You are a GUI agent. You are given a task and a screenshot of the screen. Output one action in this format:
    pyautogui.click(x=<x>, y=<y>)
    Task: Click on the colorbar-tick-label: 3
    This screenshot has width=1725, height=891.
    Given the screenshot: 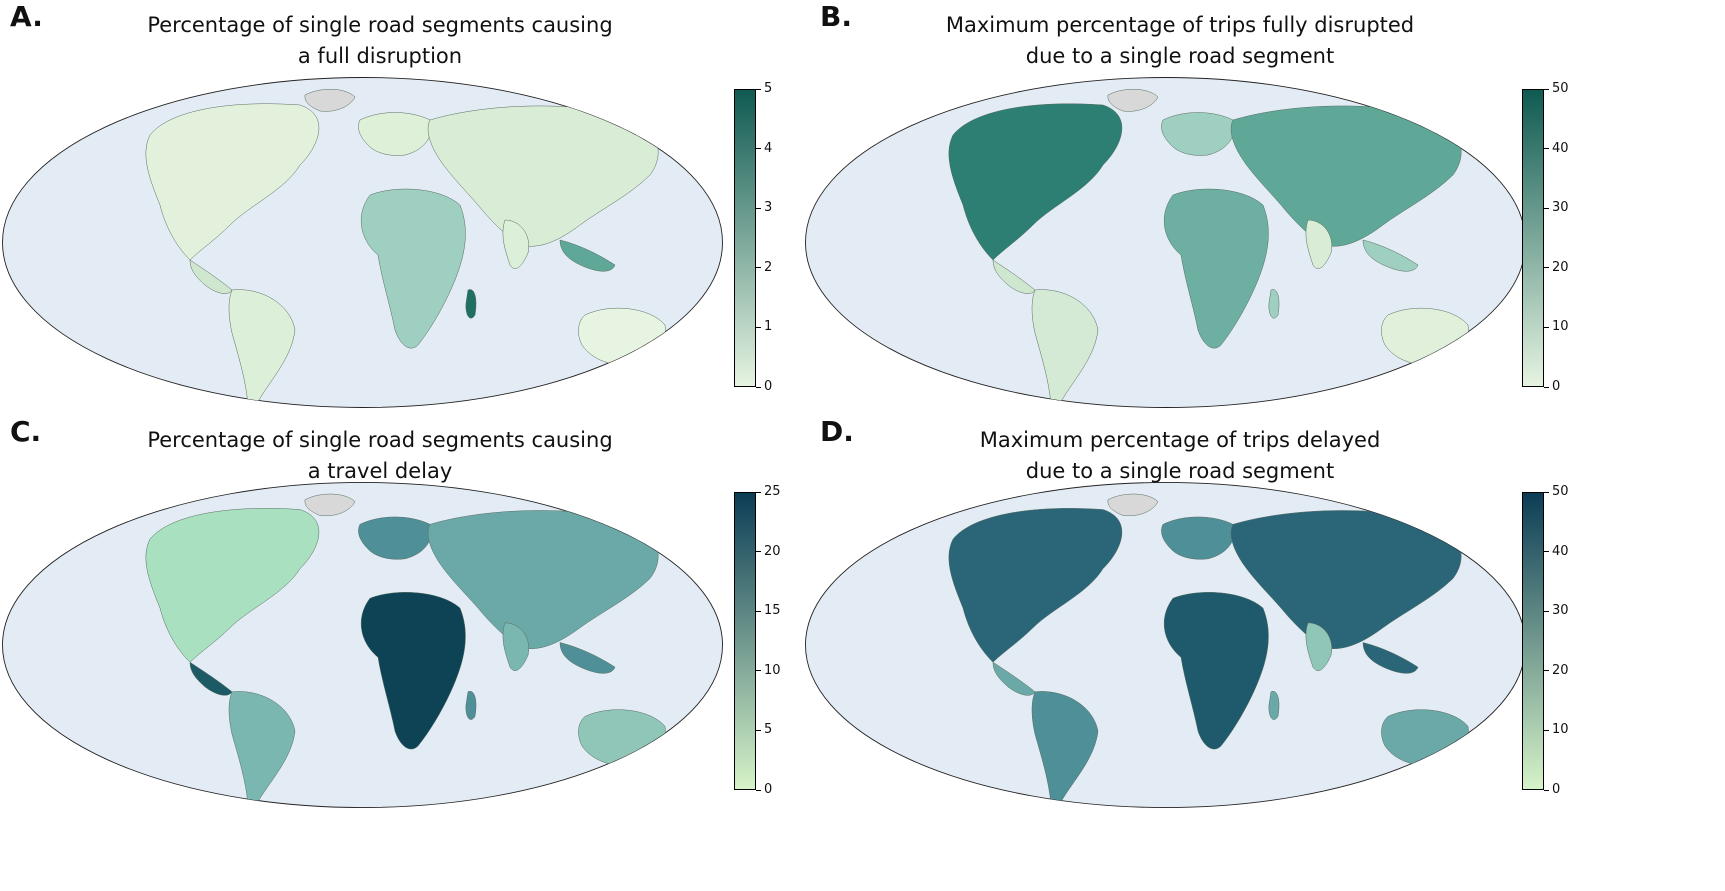 What is the action you would take?
    pyautogui.click(x=768, y=208)
    